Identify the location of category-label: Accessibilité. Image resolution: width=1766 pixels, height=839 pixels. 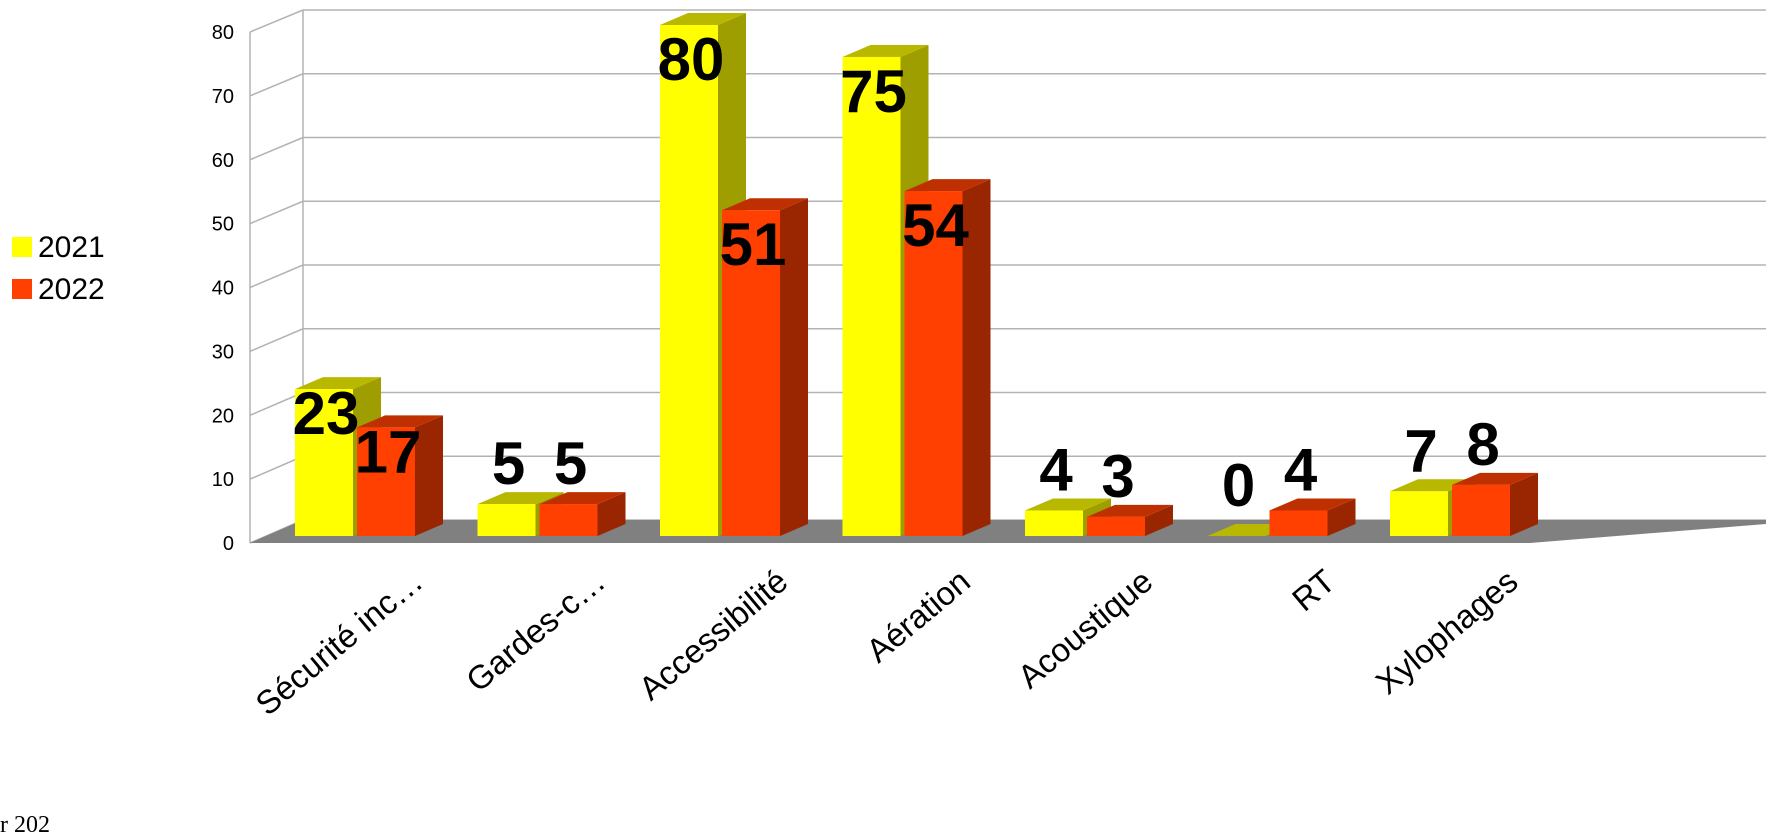
(713, 634).